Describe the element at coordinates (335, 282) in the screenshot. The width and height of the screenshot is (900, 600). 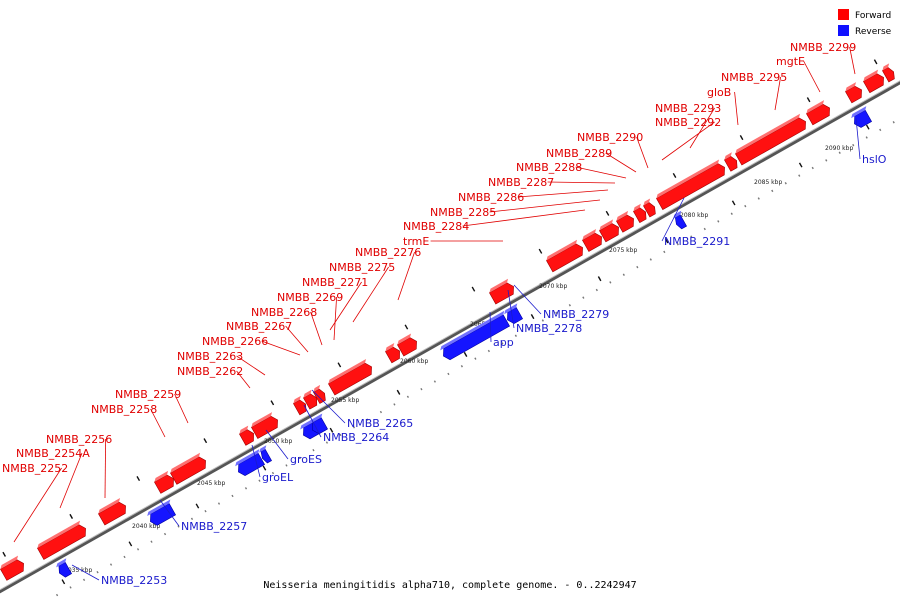
I see `forward-gene-label-nmbb-2271: NMBB_2271` at that location.